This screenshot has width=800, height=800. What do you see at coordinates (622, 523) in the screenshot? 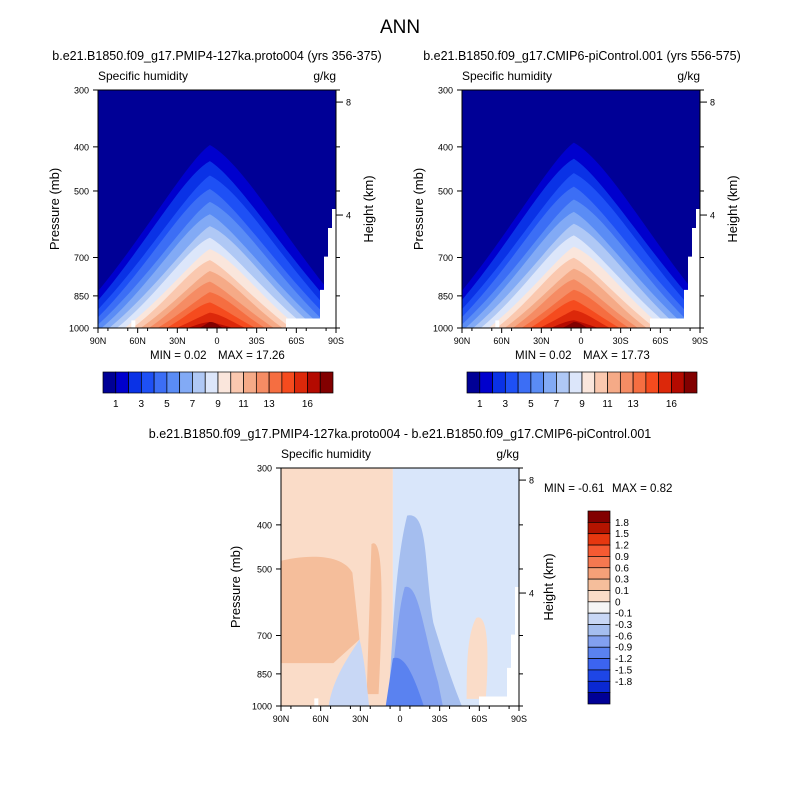
I see `colorbar-label: 1.8` at bounding box center [622, 523].